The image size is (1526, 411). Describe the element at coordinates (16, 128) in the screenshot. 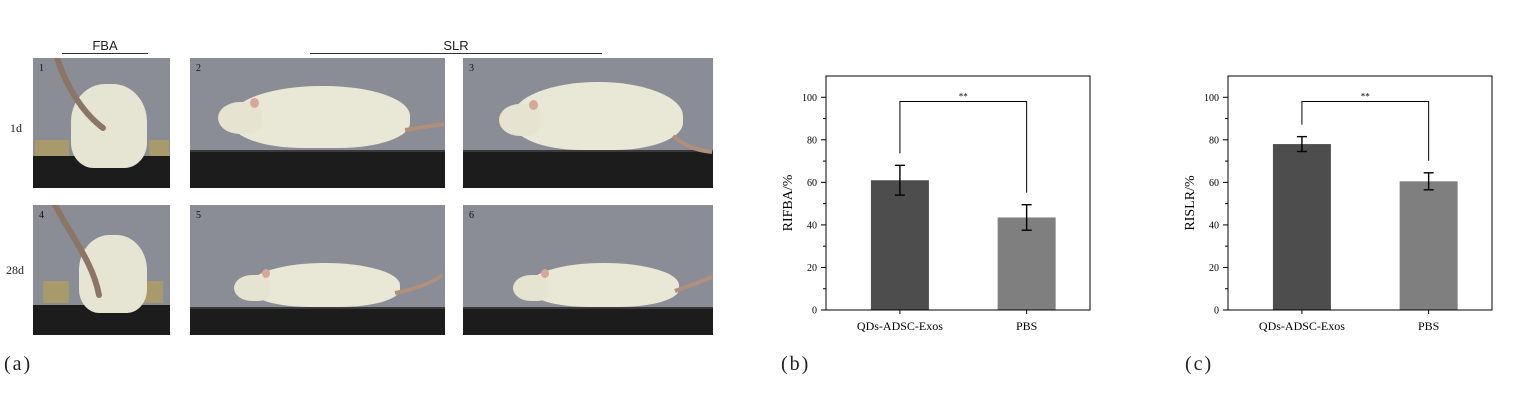

I see `row-label-1d: 1d` at that location.